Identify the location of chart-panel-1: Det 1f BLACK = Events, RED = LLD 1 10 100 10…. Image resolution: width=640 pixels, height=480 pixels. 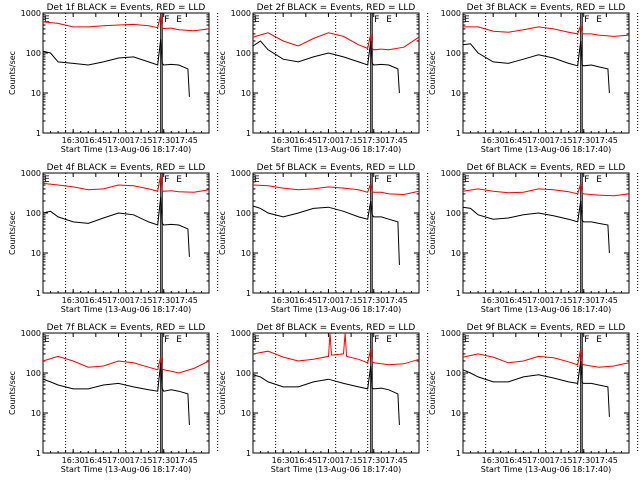
(113, 78).